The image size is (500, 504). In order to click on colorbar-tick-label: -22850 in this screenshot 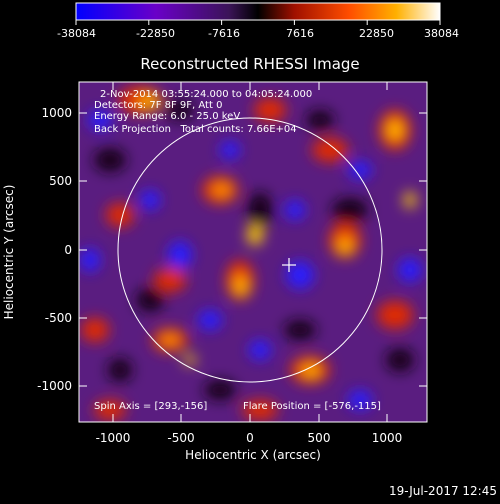, I will do `click(155, 33)`.